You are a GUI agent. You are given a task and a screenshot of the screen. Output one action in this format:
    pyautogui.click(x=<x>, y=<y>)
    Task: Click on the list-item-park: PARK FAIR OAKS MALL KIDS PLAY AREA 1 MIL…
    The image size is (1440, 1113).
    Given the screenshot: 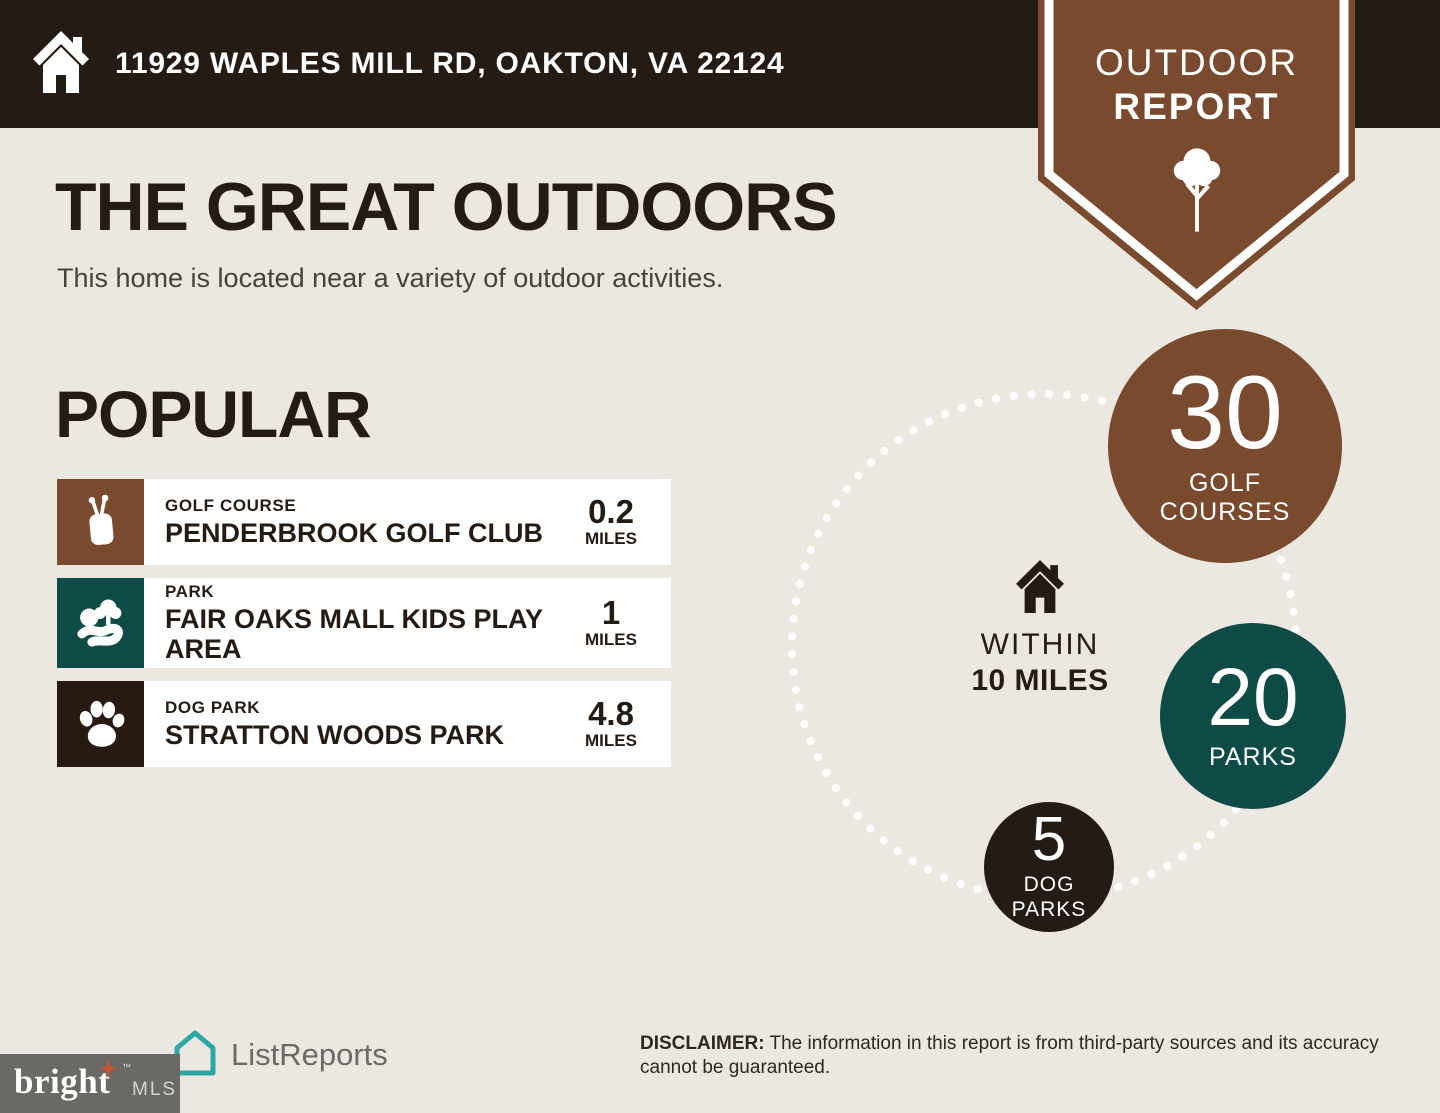 What is the action you would take?
    pyautogui.click(x=364, y=623)
    